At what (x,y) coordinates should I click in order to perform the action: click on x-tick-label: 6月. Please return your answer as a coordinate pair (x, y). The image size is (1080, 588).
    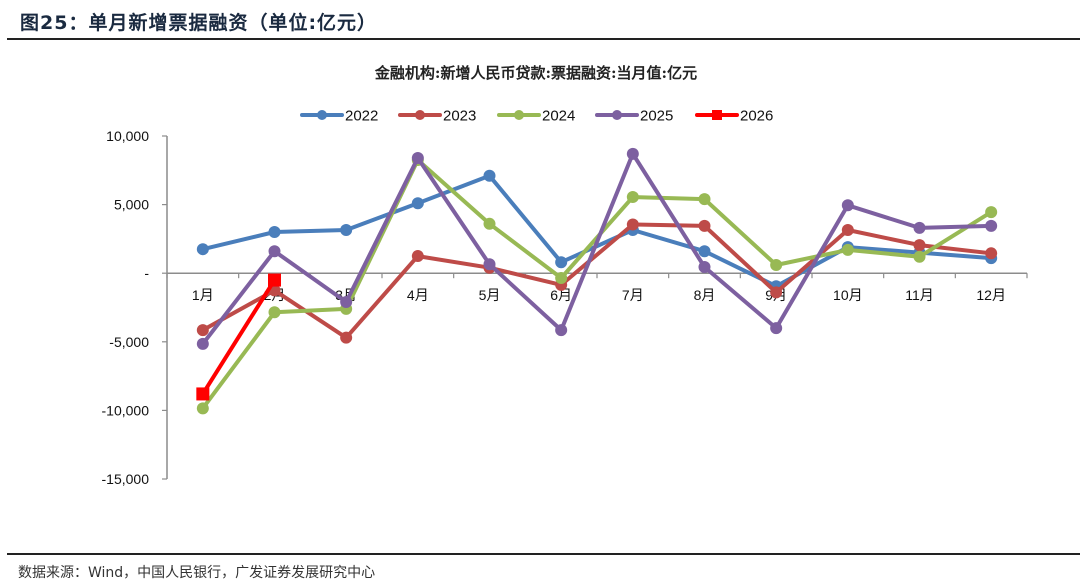
    Looking at the image, I should click on (561, 295).